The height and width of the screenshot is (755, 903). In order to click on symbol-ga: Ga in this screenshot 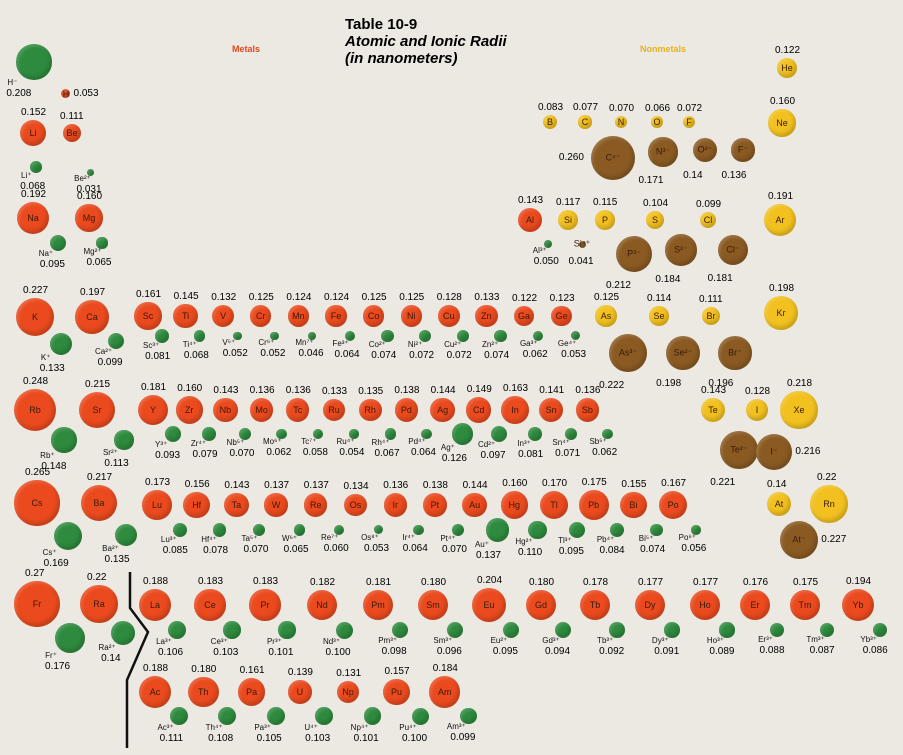, I will do `click(524, 316)`.